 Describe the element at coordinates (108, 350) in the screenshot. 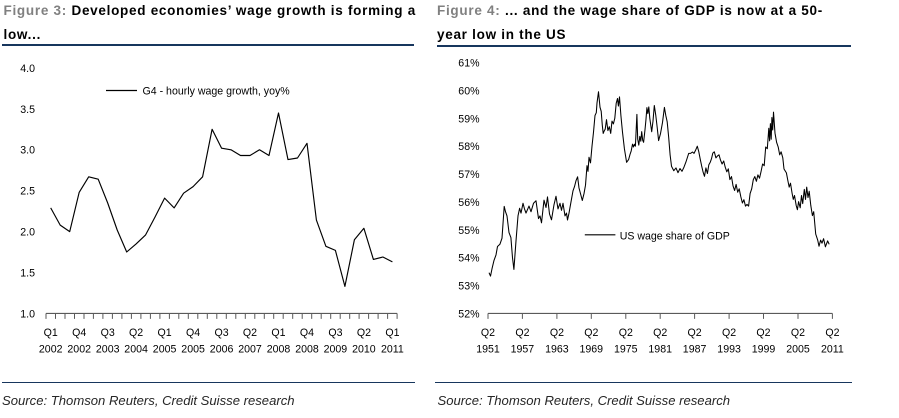

I see `svg-text: 2003` at that location.